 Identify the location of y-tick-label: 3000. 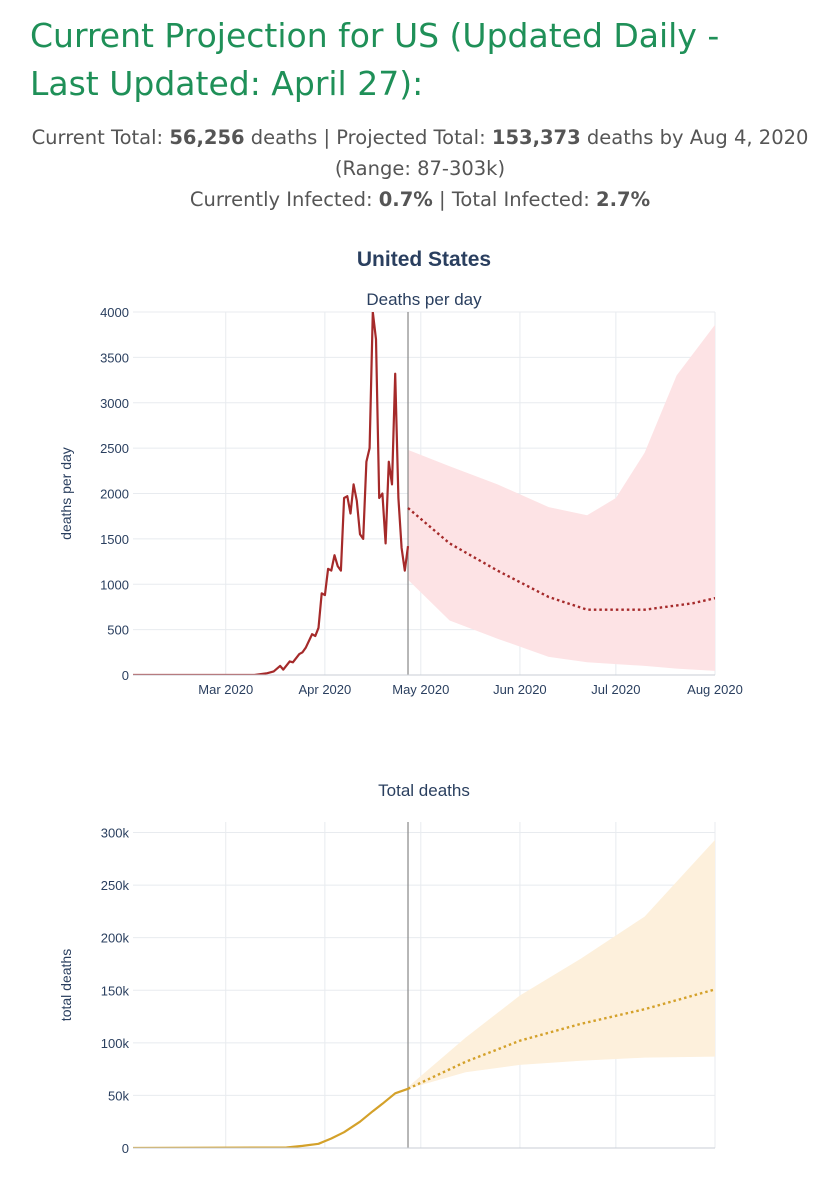
(114, 403).